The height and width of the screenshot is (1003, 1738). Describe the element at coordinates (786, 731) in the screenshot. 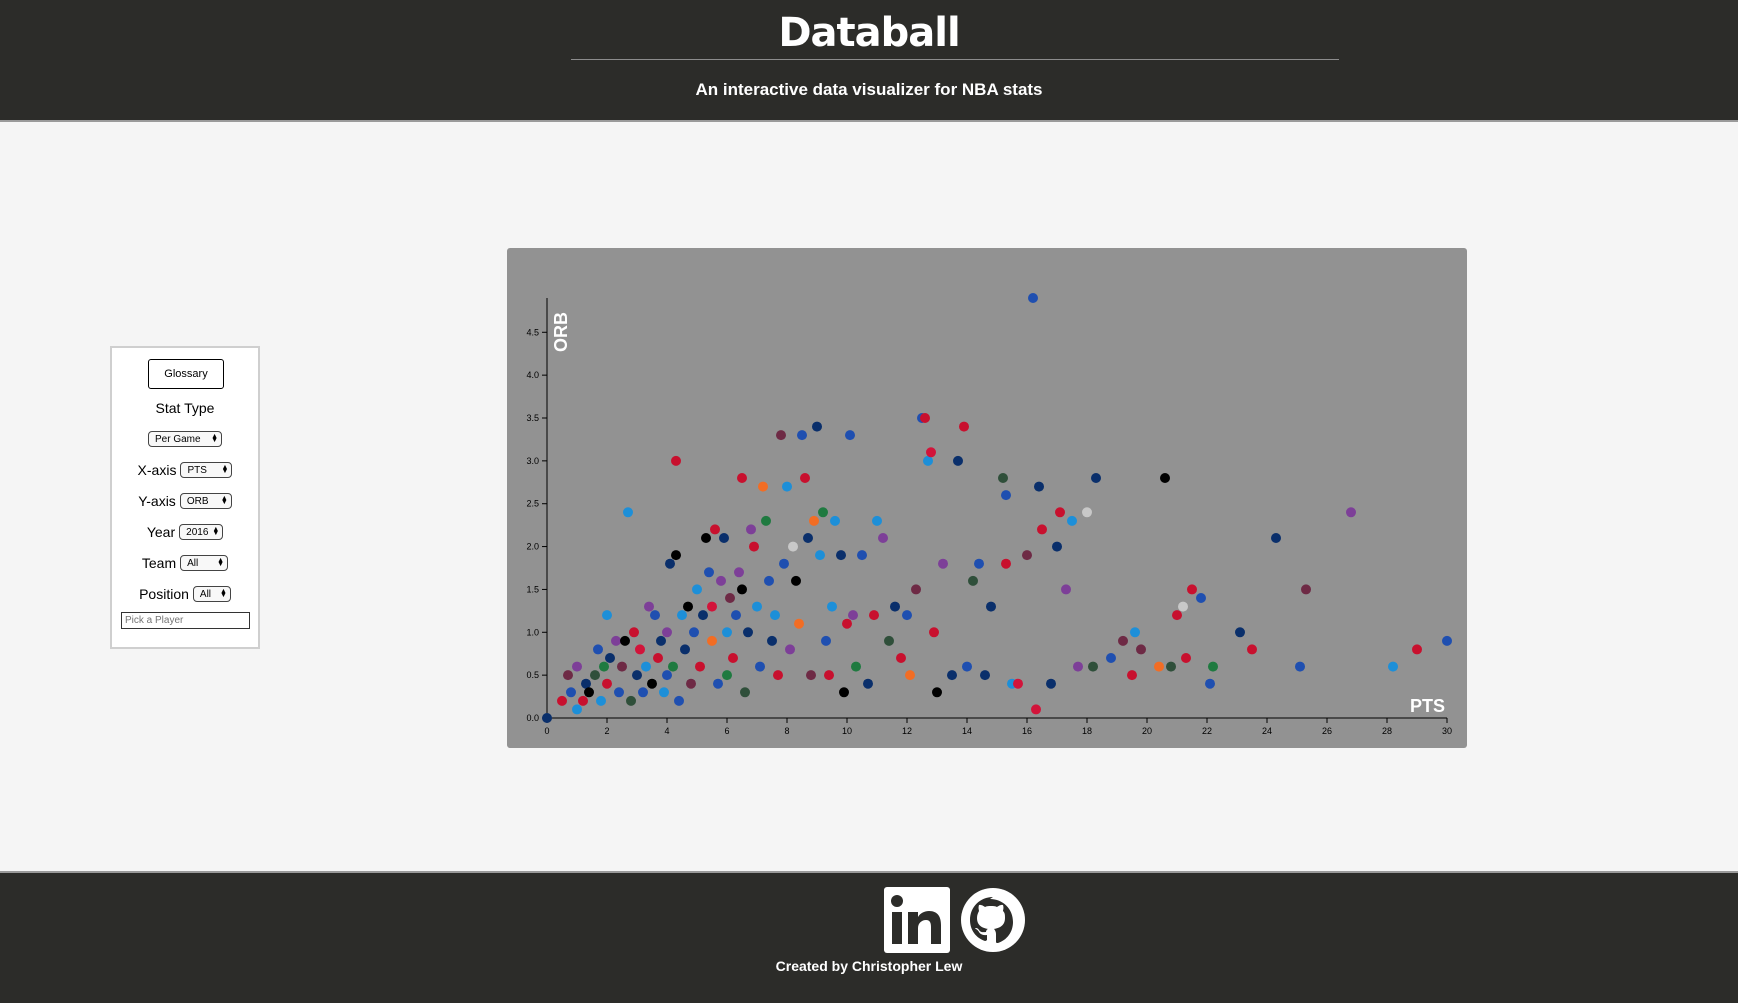

I see `x-tick-label: 8` at that location.